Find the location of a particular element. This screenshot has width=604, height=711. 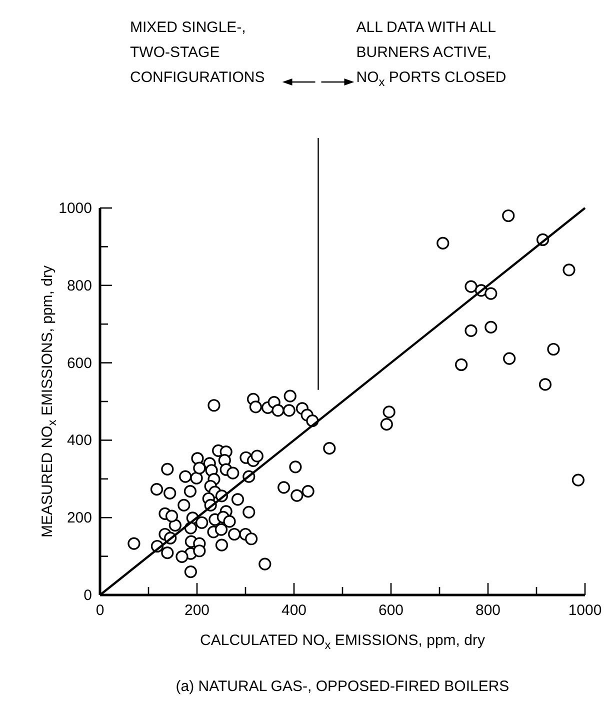

x-tick-label: 600 is located at coordinates (391, 610).